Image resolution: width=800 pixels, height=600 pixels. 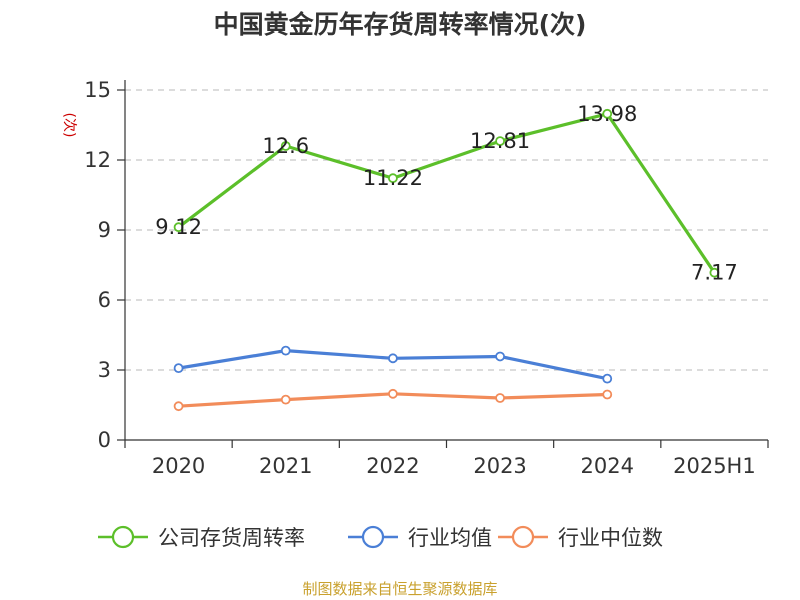 What do you see at coordinates (97, 160) in the screenshot?
I see `y-tick-label: 12` at bounding box center [97, 160].